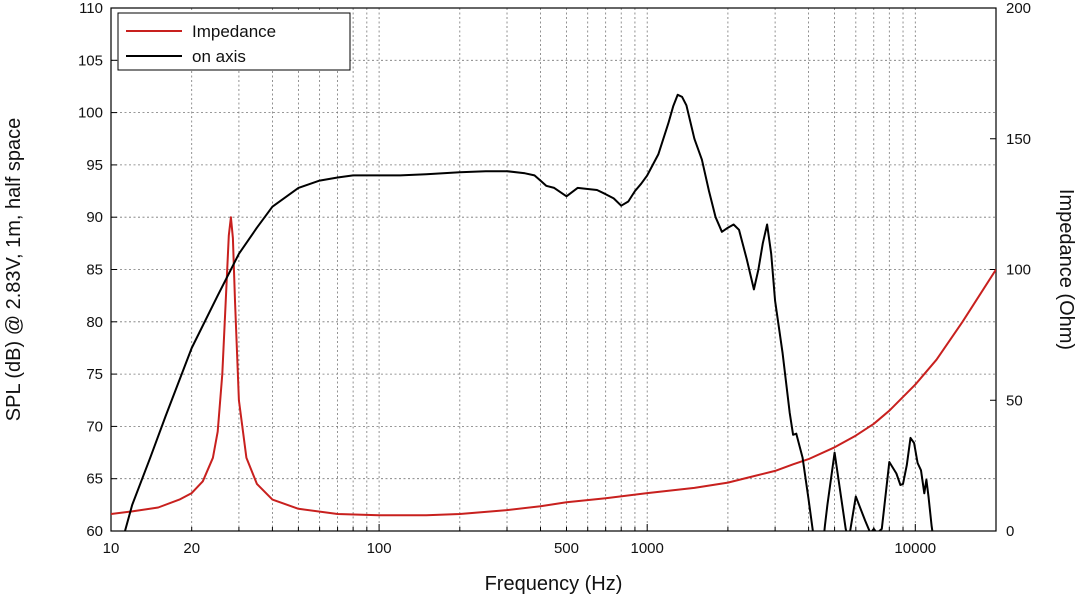 This screenshot has width=1080, height=600. What do you see at coordinates (1018, 139) in the screenshot?
I see `y-right-tick-label: 150` at bounding box center [1018, 139].